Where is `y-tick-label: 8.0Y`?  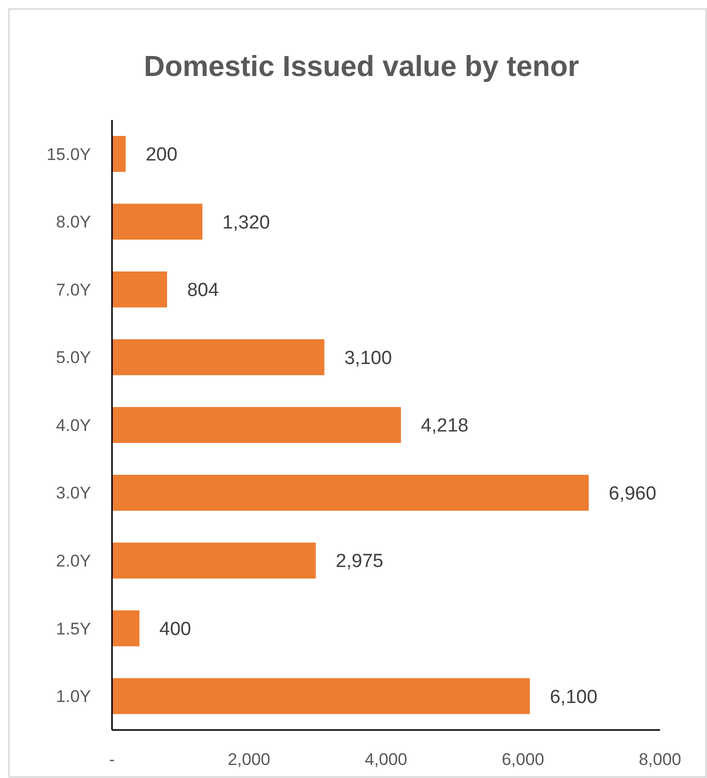 y-tick-label: 8.0Y is located at coordinates (73, 222).